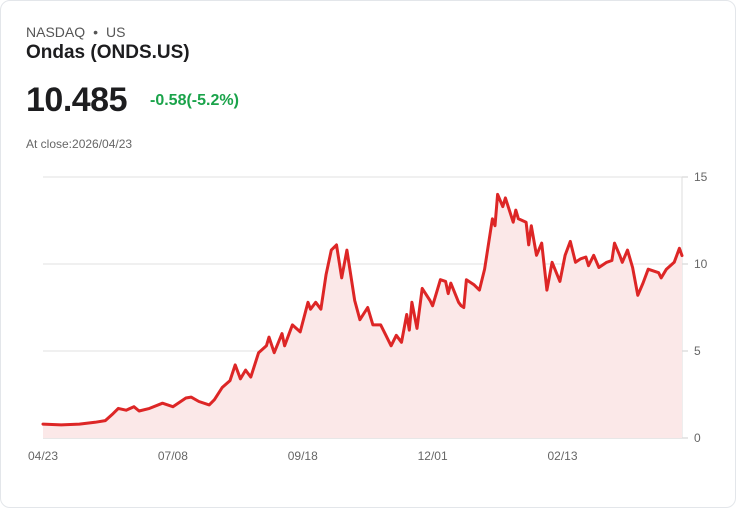 The height and width of the screenshot is (508, 736). What do you see at coordinates (79, 144) in the screenshot?
I see `close-date: At close:2026/04/23` at bounding box center [79, 144].